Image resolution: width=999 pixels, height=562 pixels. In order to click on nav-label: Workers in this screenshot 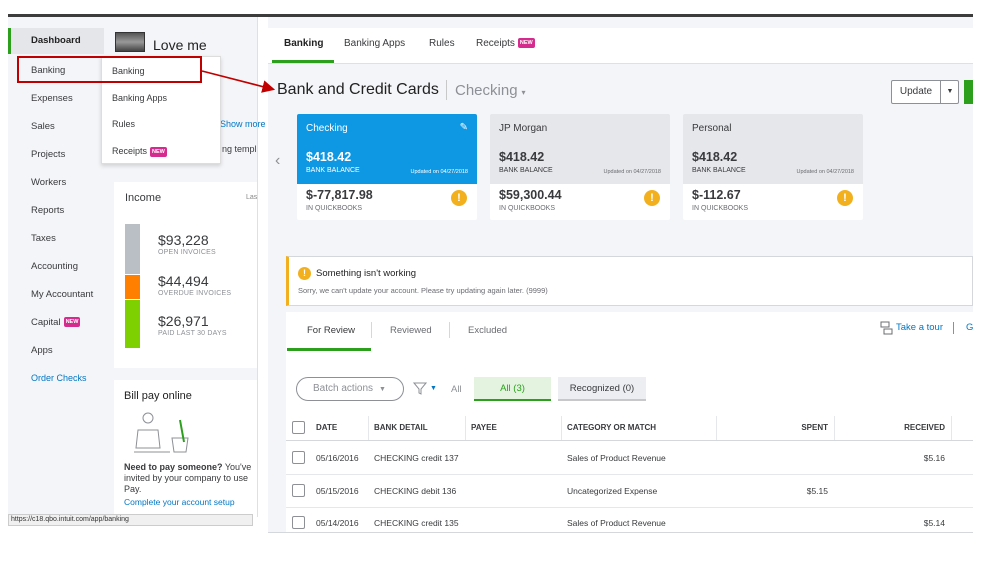, I will do `click(49, 182)`.